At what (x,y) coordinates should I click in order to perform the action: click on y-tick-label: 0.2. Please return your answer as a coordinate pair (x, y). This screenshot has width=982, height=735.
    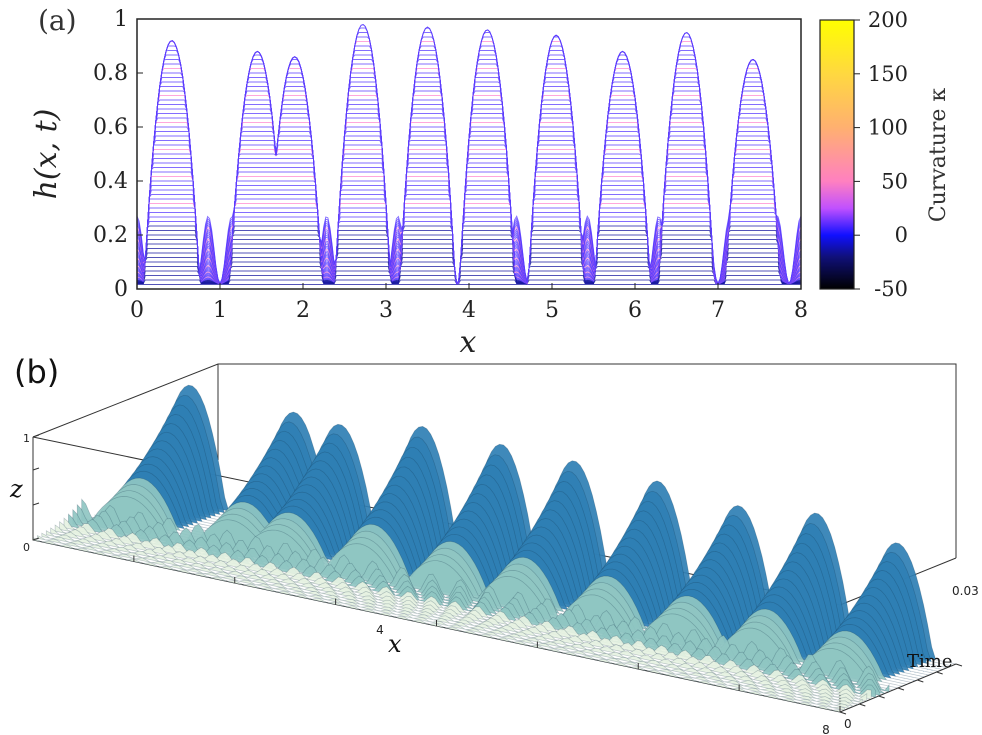
    Looking at the image, I should click on (110, 235).